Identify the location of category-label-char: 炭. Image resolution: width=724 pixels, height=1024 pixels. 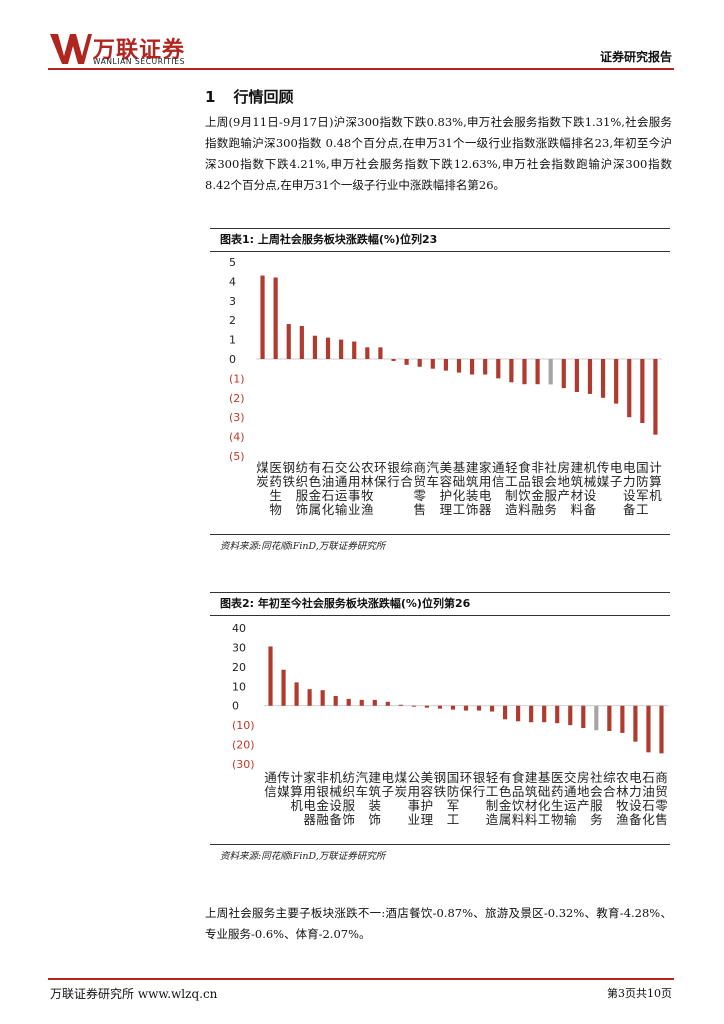
(262, 481).